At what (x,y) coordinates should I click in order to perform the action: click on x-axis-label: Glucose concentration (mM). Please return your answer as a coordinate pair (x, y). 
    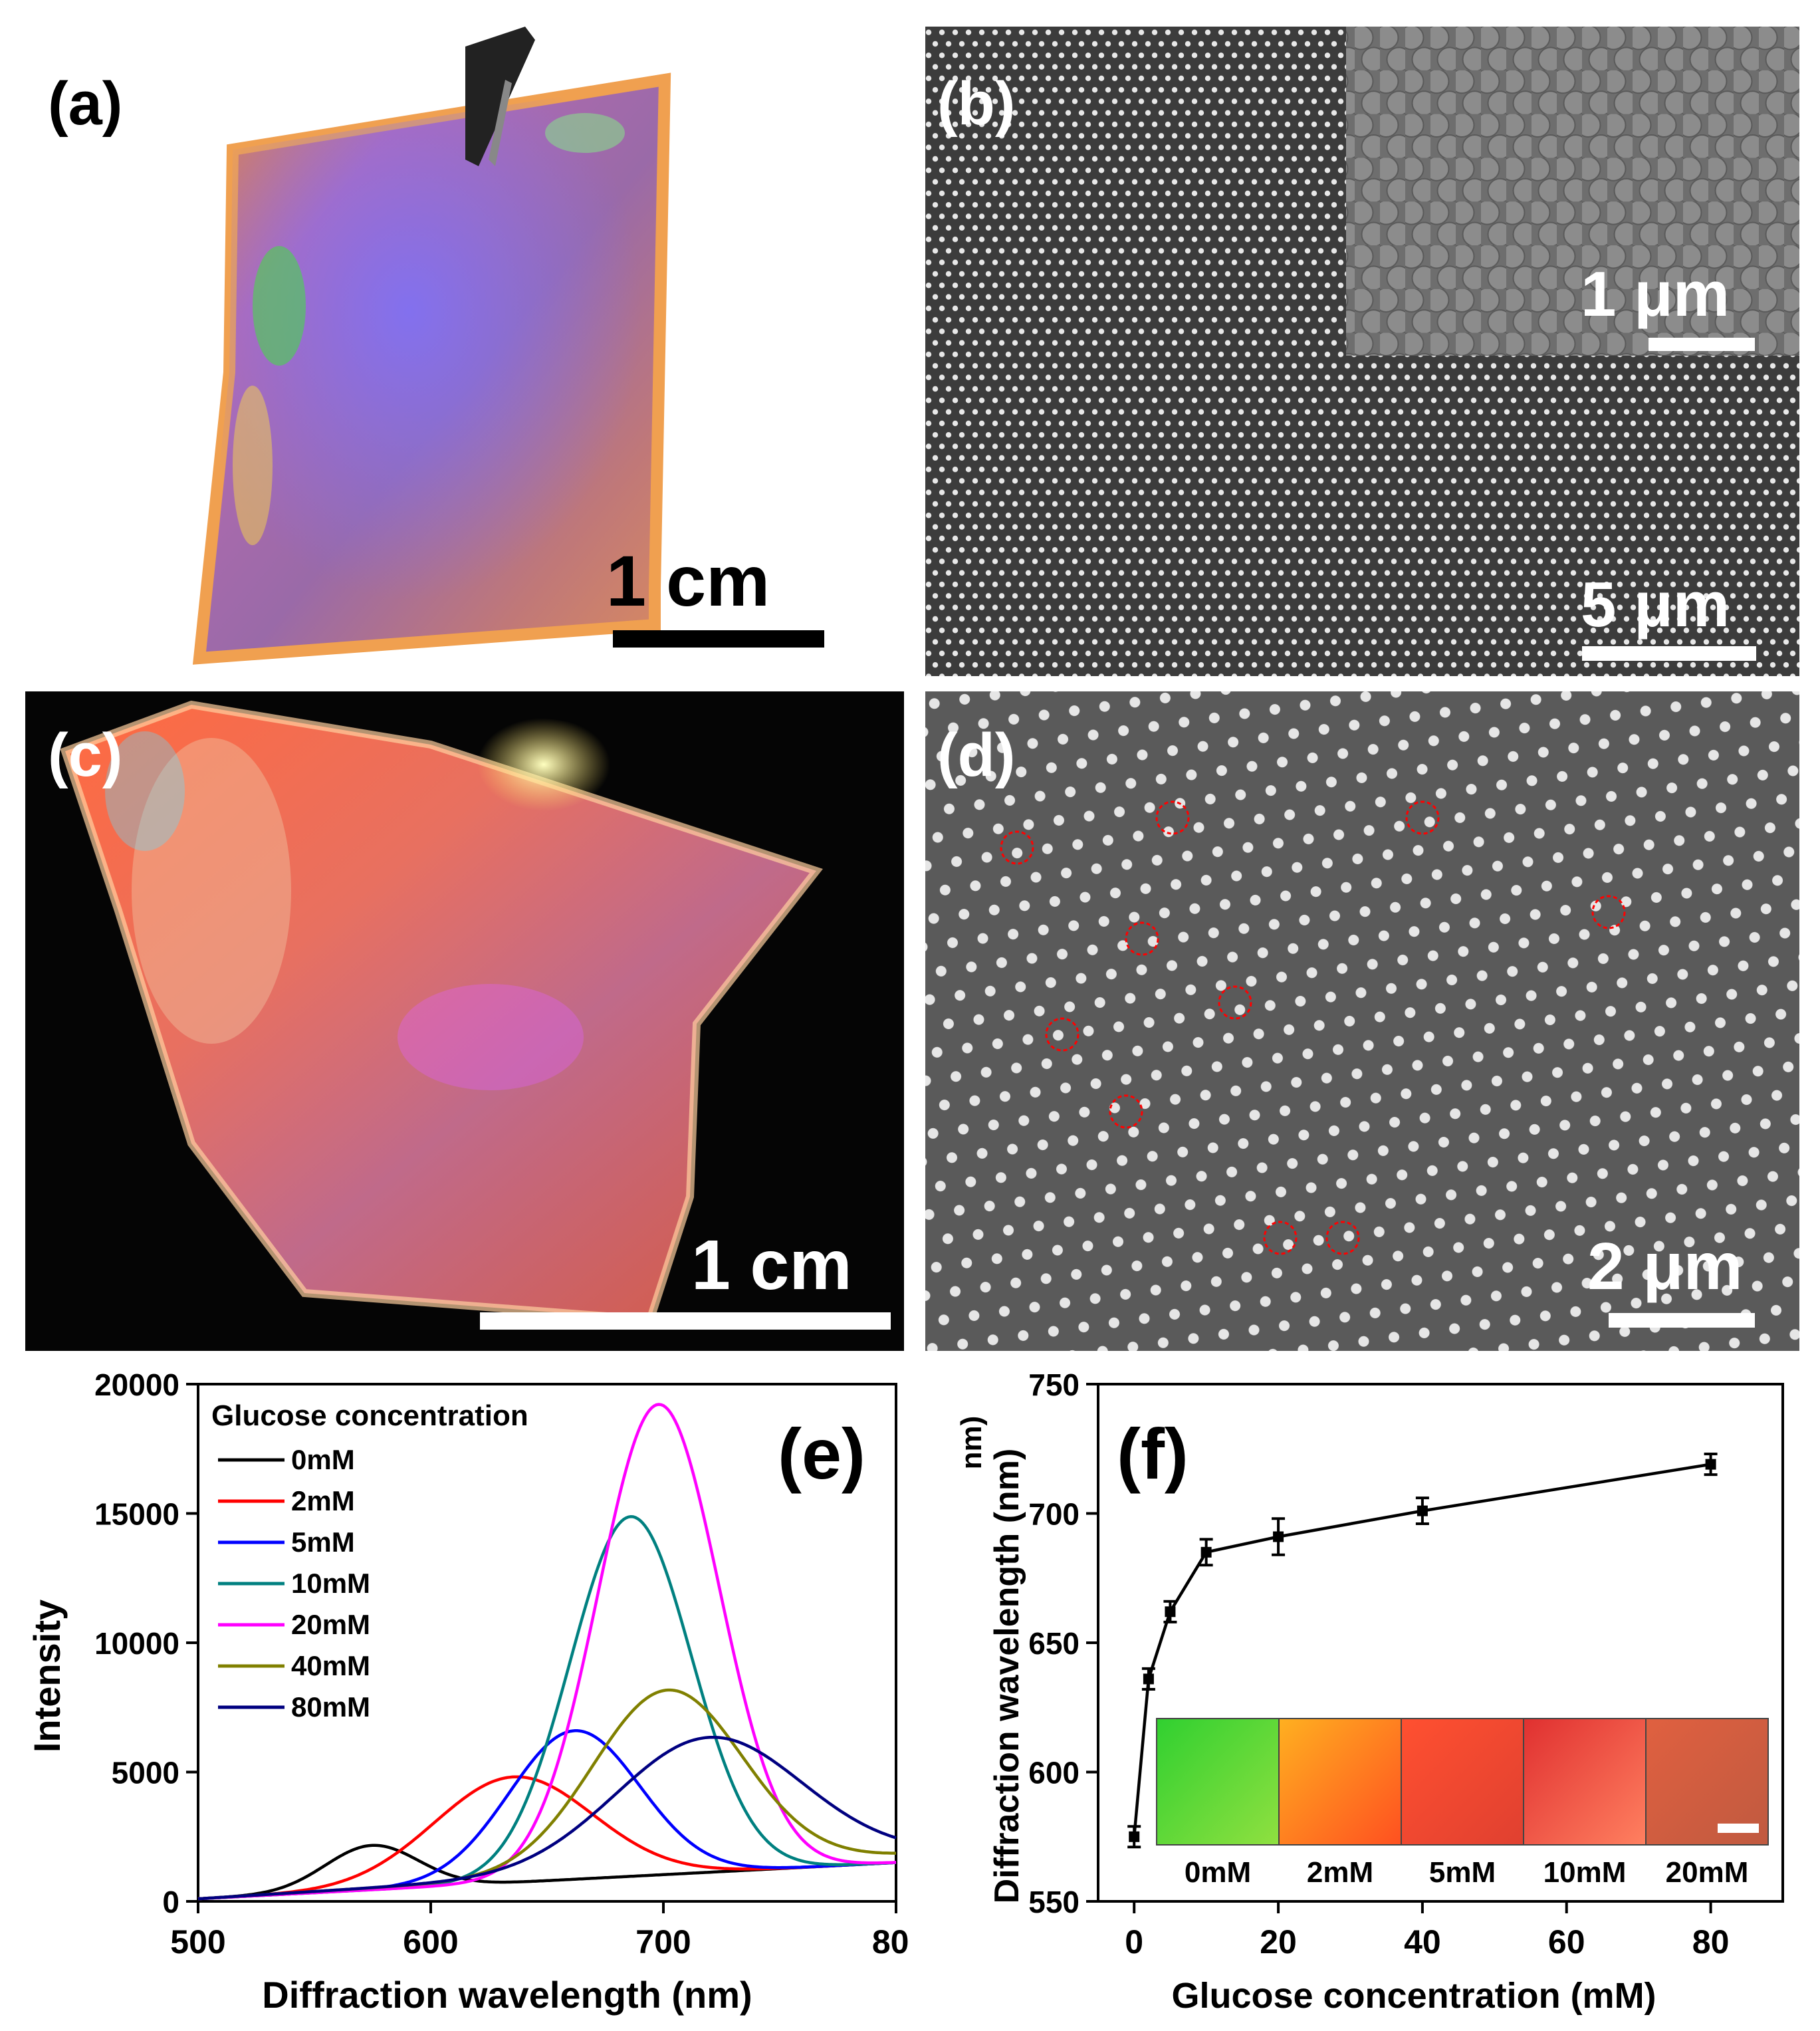
    Looking at the image, I should click on (1414, 1996).